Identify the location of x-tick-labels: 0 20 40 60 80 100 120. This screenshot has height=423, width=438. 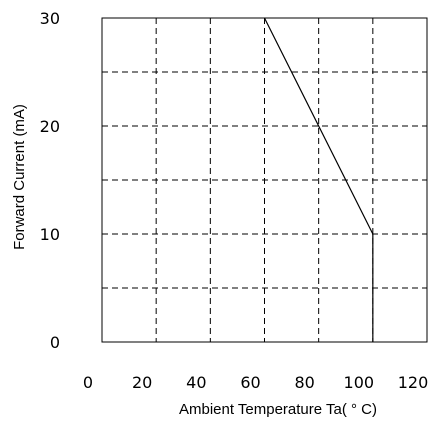
(255, 382).